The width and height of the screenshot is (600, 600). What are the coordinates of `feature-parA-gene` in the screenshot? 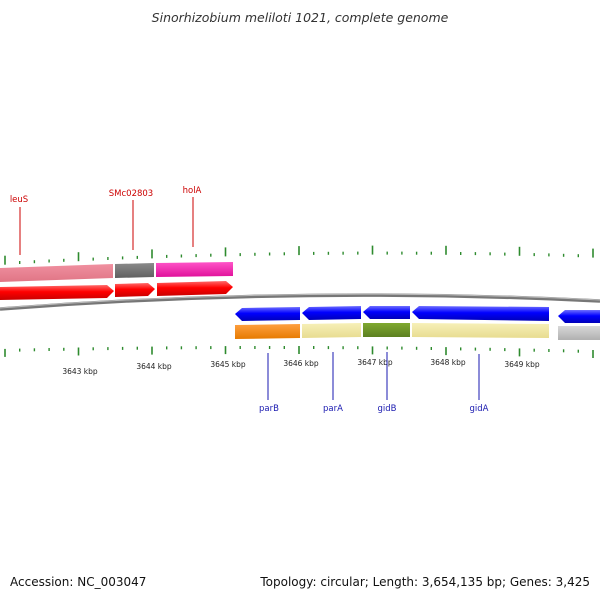 It's located at (331, 330).